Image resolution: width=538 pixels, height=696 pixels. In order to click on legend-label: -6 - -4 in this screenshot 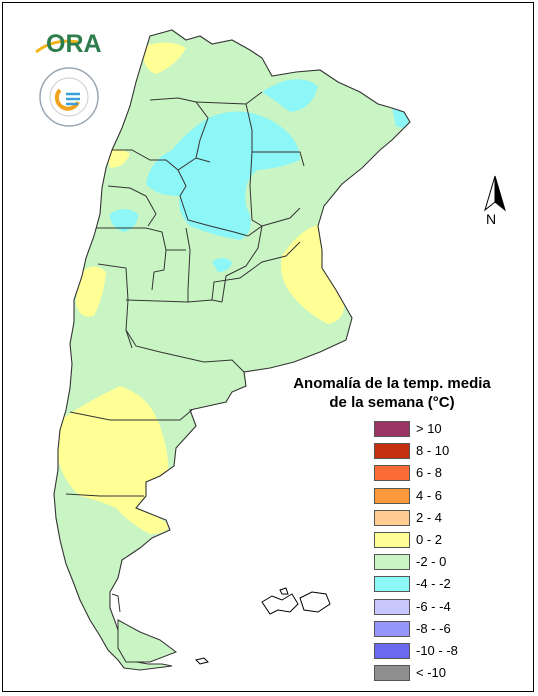, I will do `click(433, 606)`.